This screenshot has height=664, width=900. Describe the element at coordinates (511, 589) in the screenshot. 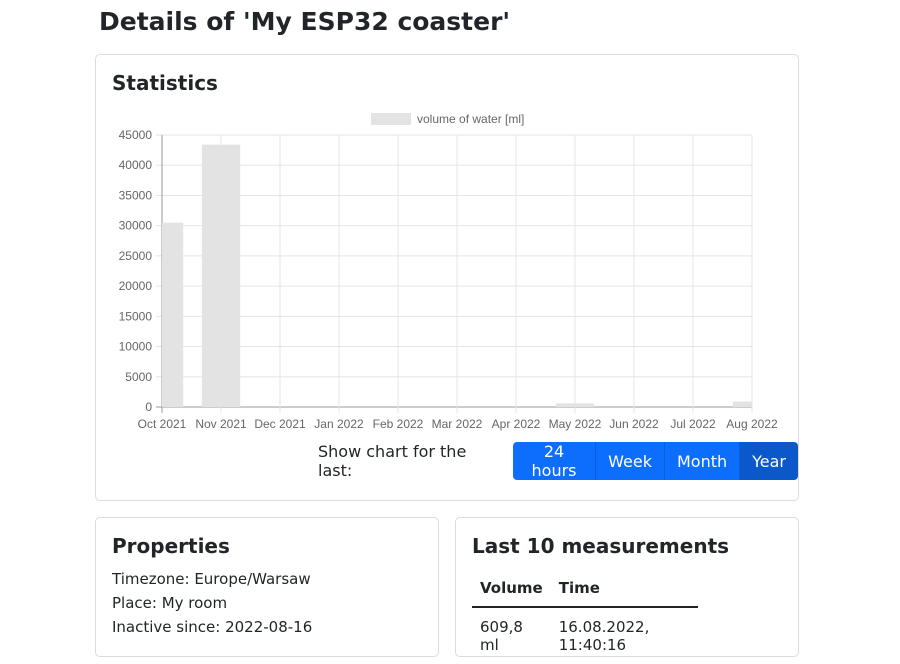

I see `volume-column-header: Volume` at that location.